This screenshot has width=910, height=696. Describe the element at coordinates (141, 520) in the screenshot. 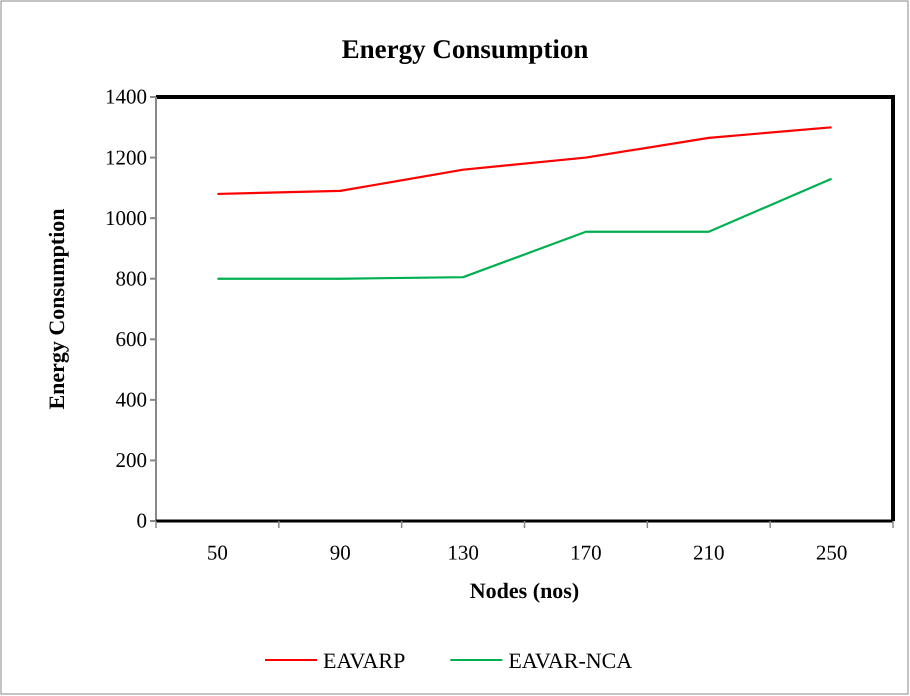

I see `y-tick-label: 0` at that location.